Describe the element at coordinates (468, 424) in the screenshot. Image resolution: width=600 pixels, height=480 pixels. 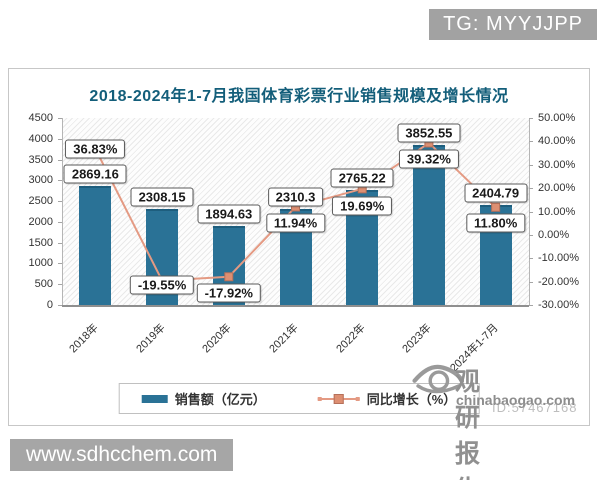
I see `watermark-site-name: 观研报告网` at that location.